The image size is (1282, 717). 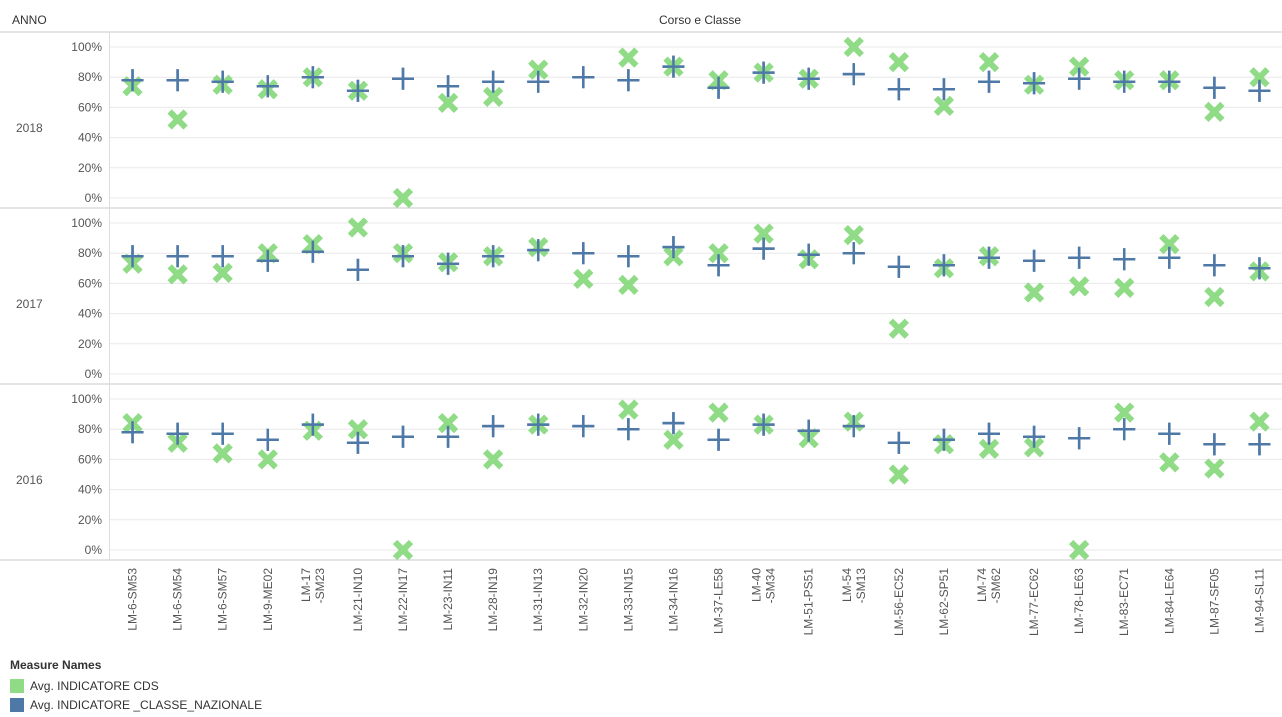 What do you see at coordinates (448, 599) in the screenshot?
I see `x-tick-label-line: LM-23-IN11` at bounding box center [448, 599].